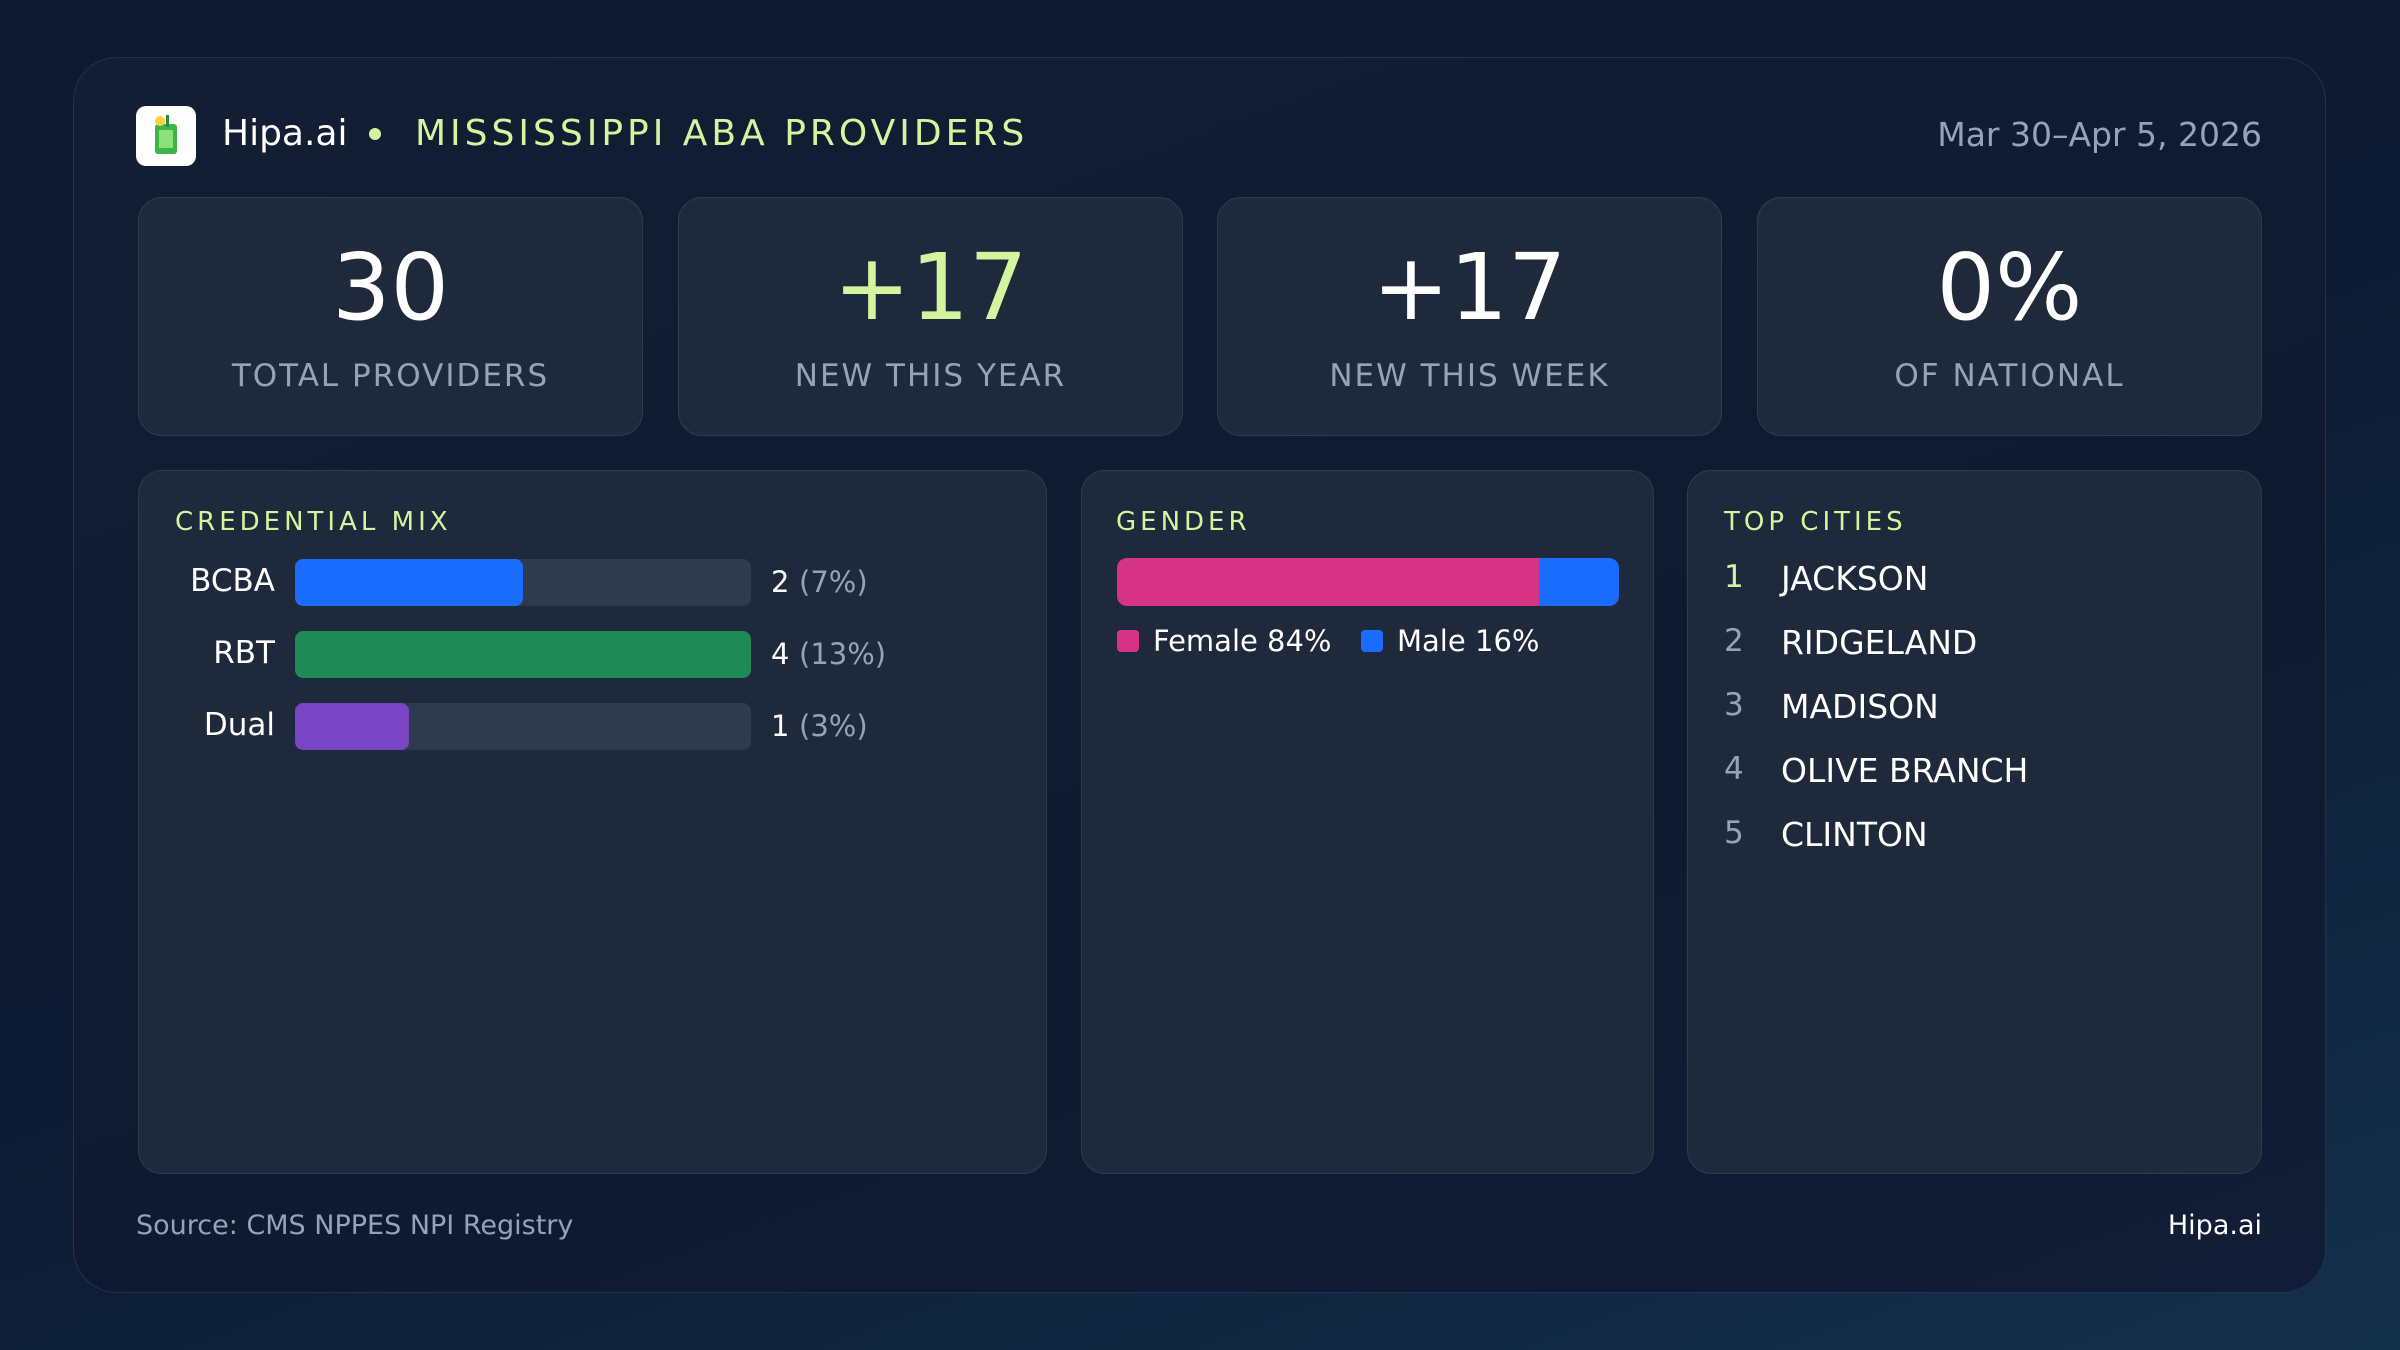  I want to click on logo-icon, so click(166, 134).